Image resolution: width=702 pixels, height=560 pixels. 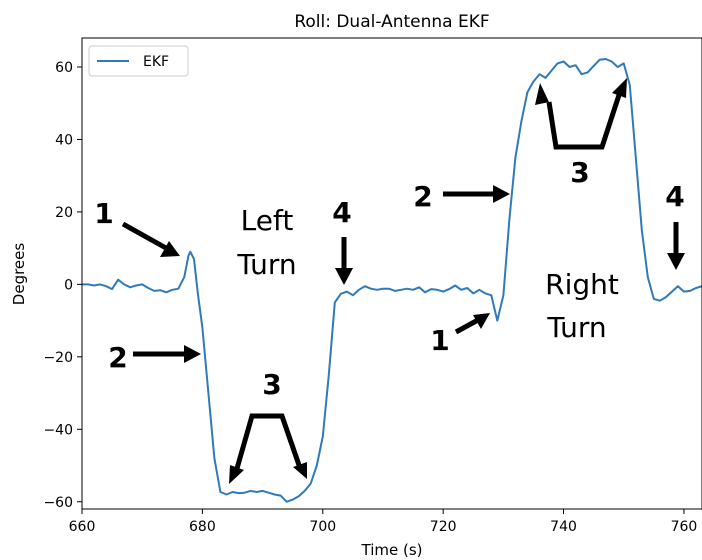 I want to click on legend-label-ekf: EKF, so click(x=156, y=62).